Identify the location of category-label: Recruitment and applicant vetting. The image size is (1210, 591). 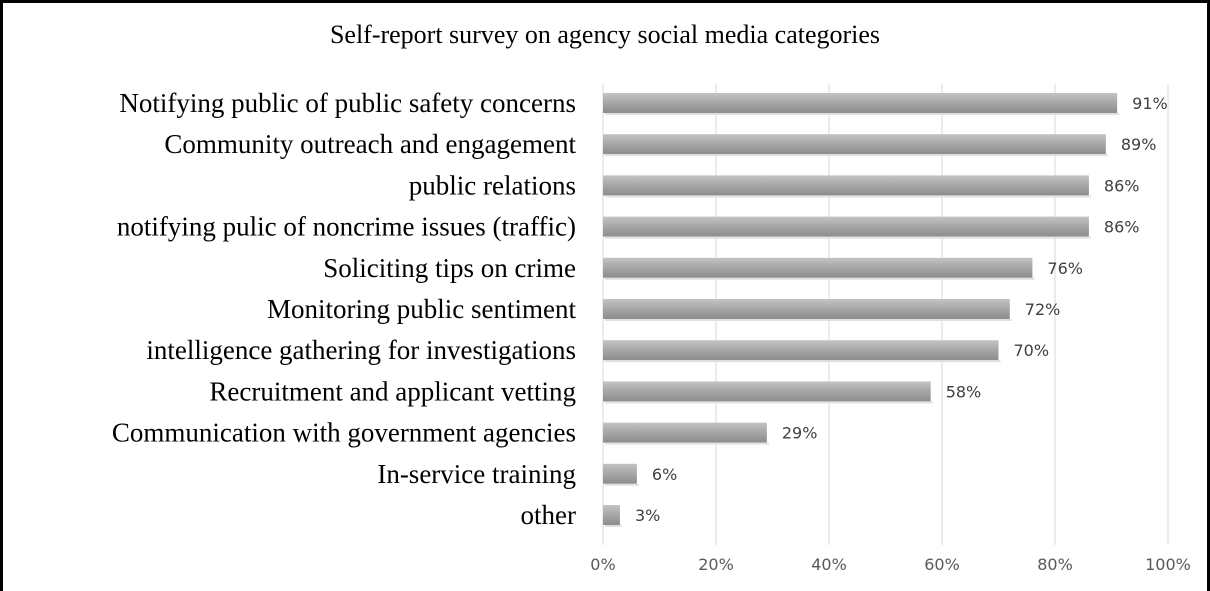
(392, 391).